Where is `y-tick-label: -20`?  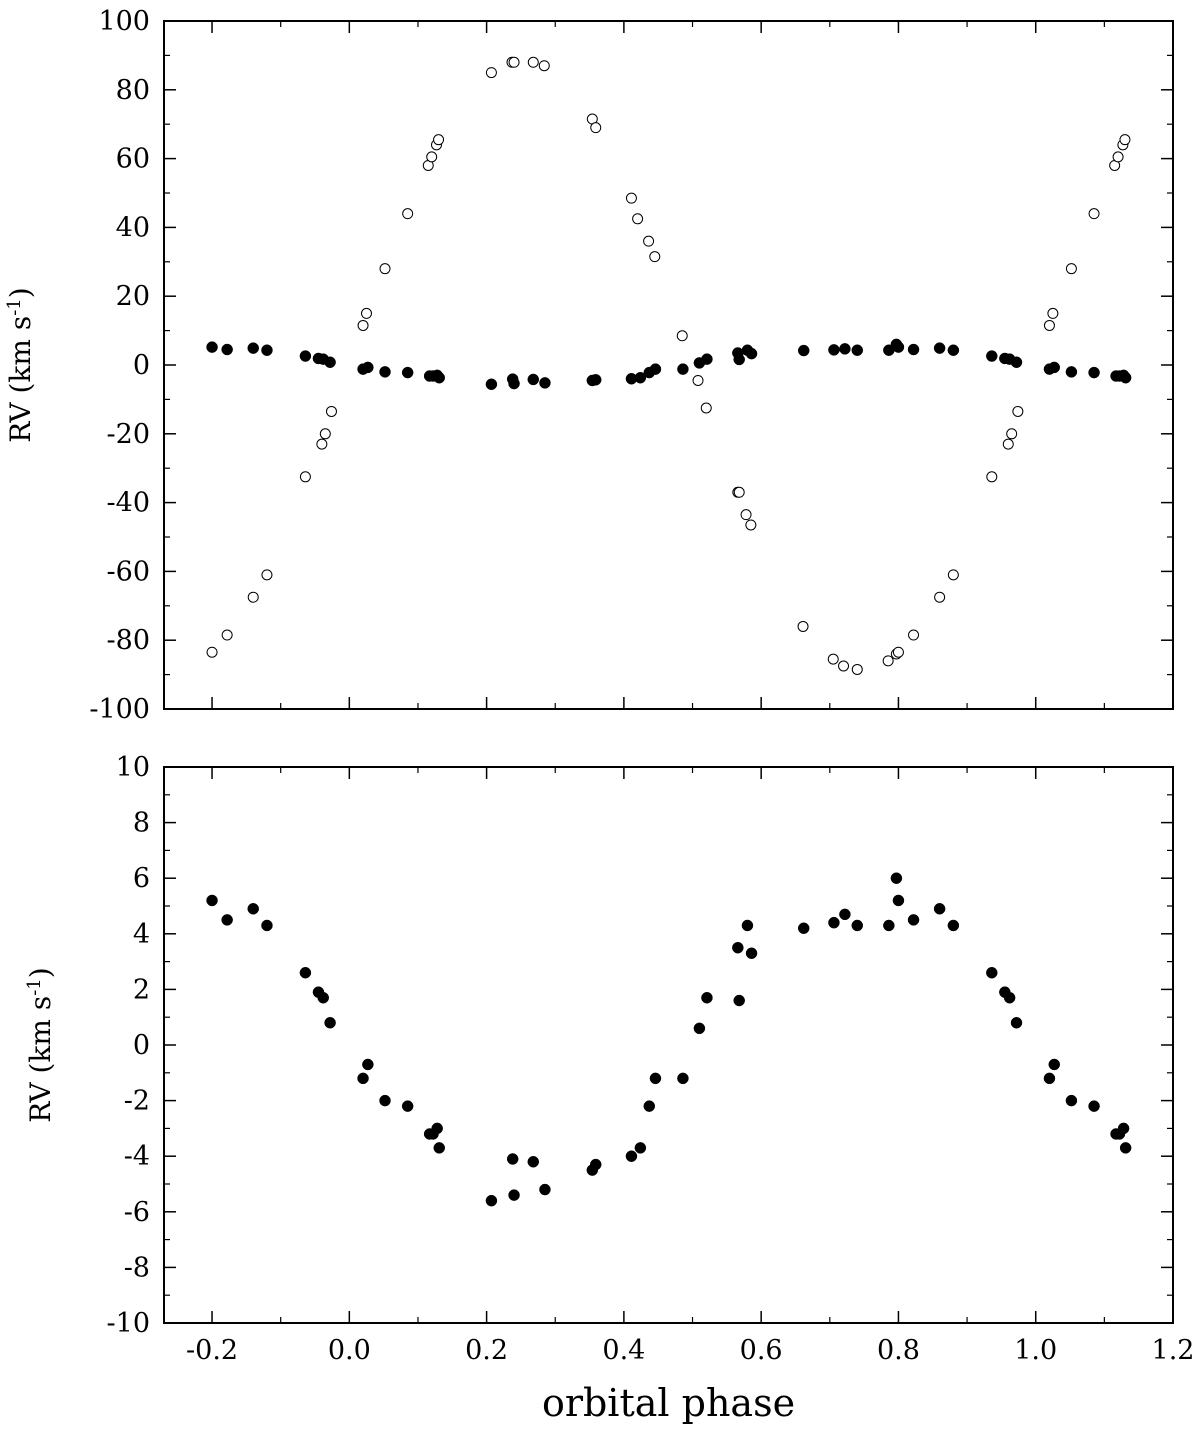 y-tick-label: -20 is located at coordinates (128, 434).